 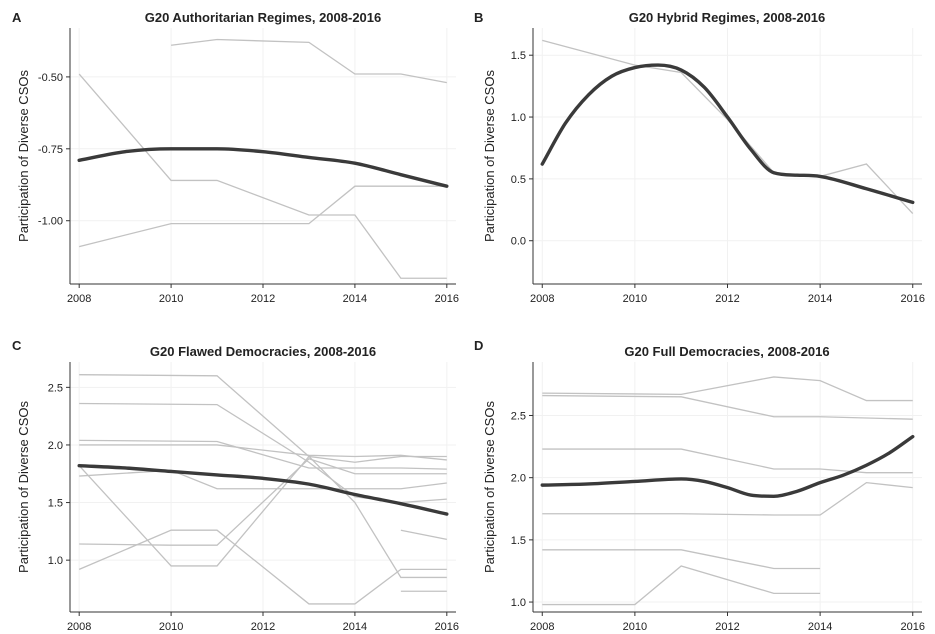 I want to click on panel-label: B, so click(x=478, y=17).